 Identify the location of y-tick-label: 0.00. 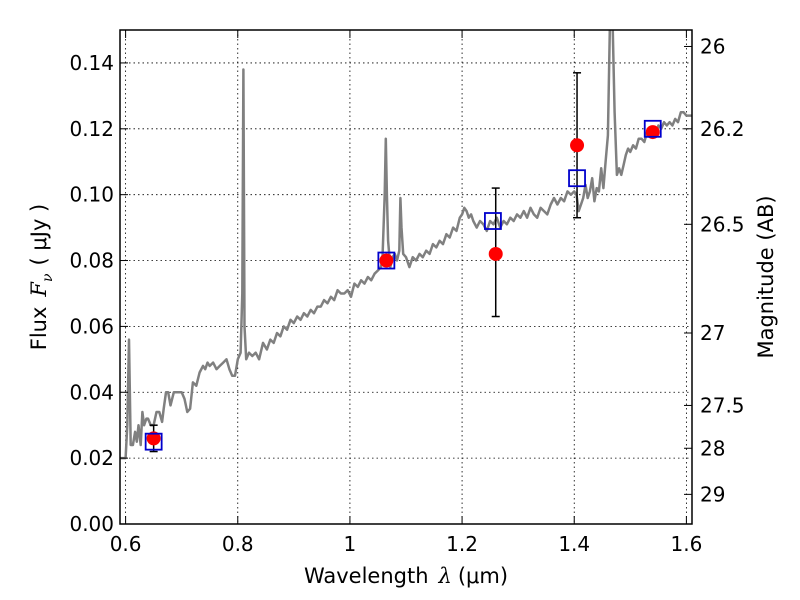
(91, 524).